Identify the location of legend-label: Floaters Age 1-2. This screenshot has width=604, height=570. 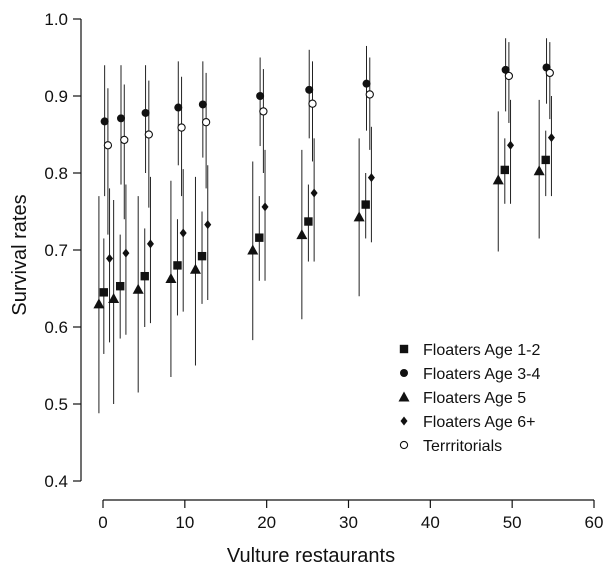
(482, 350).